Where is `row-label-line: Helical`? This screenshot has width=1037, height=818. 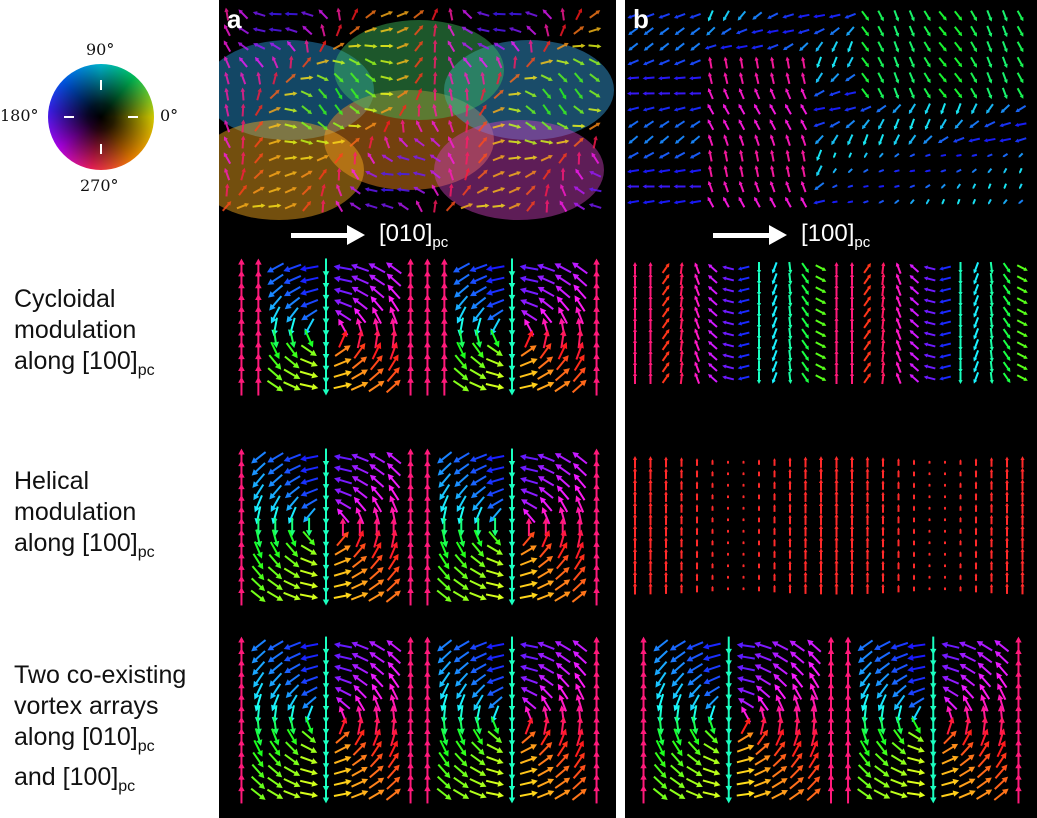
row-label-line: Helical is located at coordinates (52, 481).